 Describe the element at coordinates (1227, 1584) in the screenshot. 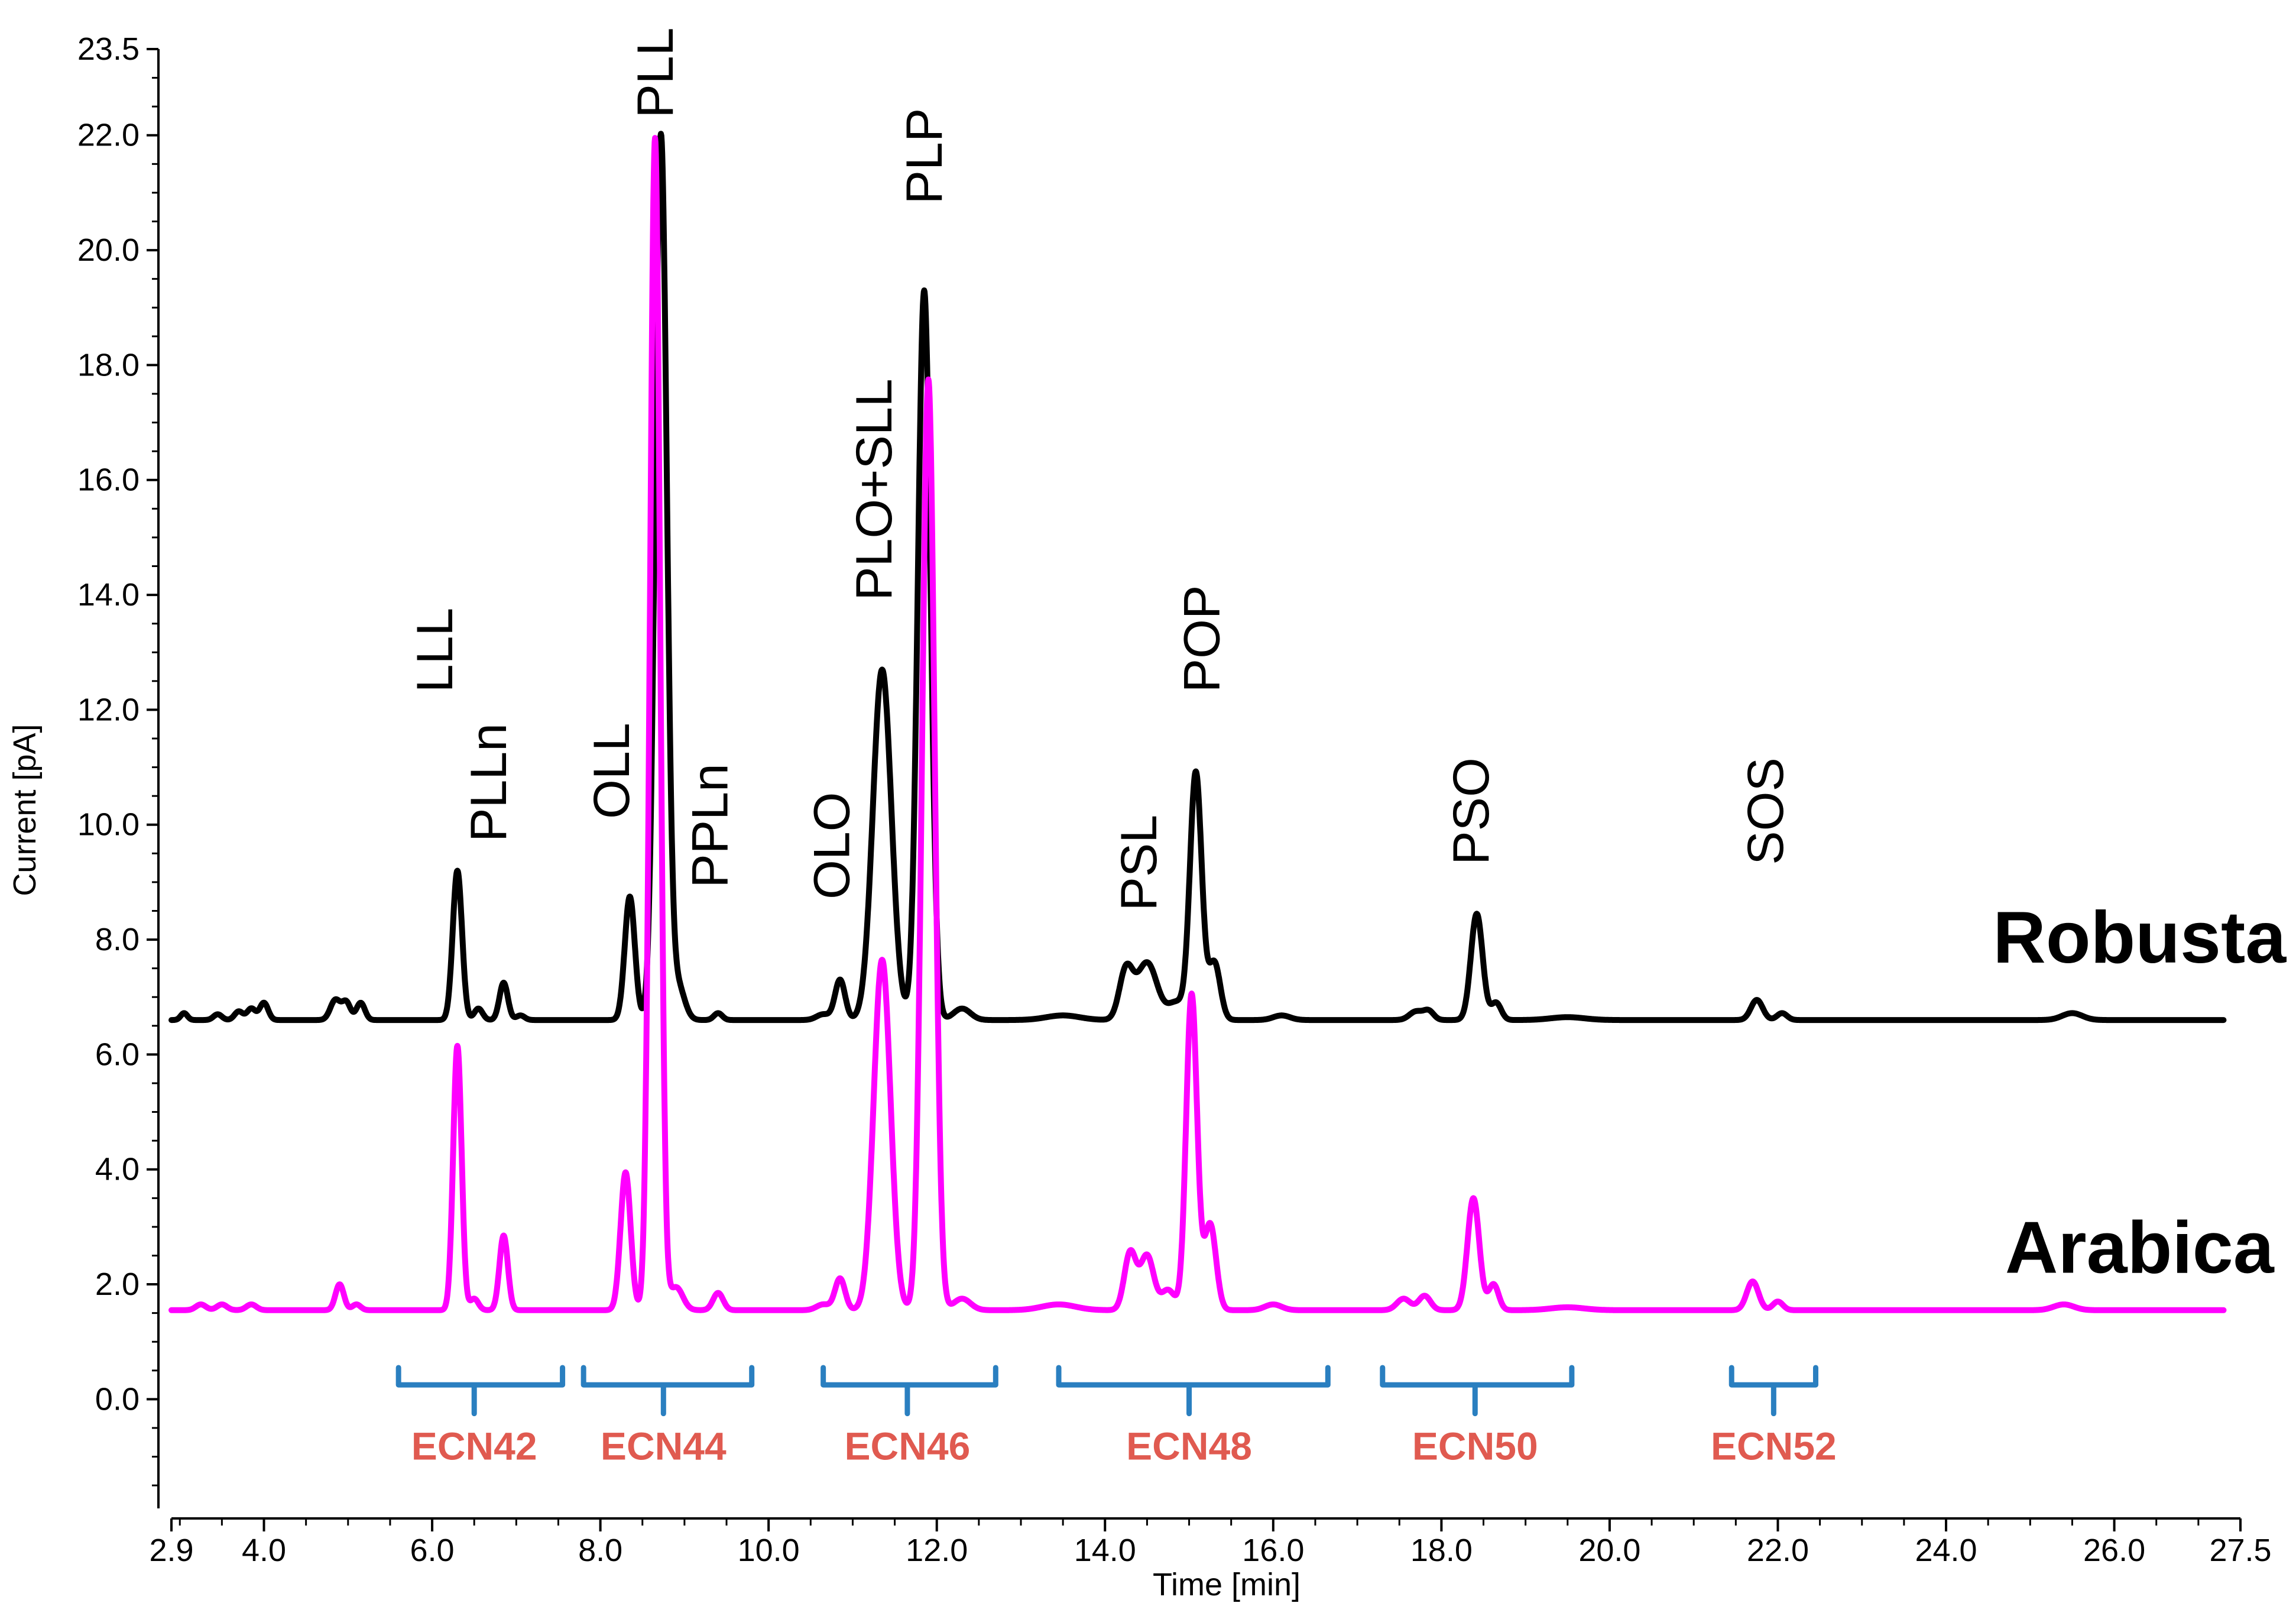

I see `x-axis-title: Time [min]` at that location.